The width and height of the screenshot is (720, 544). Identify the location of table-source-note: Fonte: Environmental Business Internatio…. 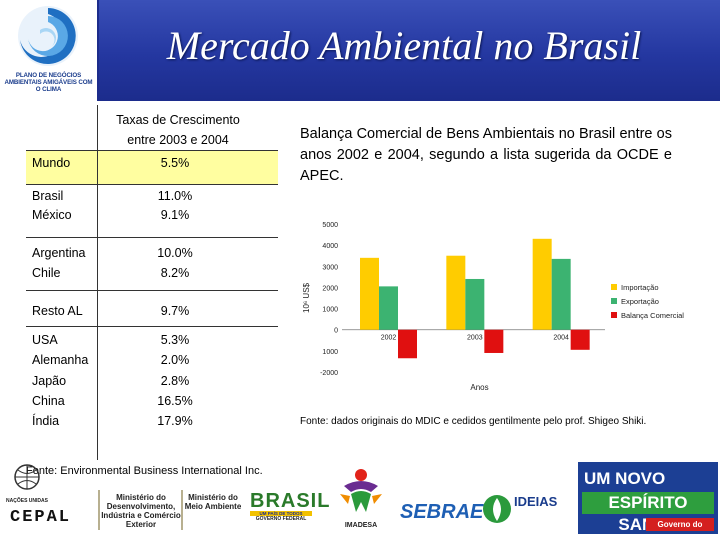
(144, 471).